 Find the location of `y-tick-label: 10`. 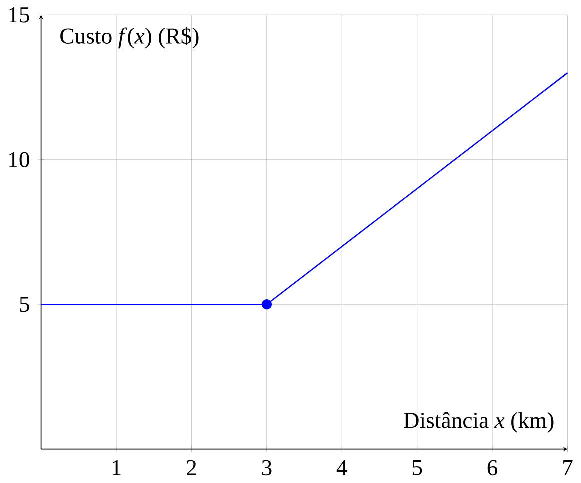

y-tick-label: 10 is located at coordinates (20, 160).